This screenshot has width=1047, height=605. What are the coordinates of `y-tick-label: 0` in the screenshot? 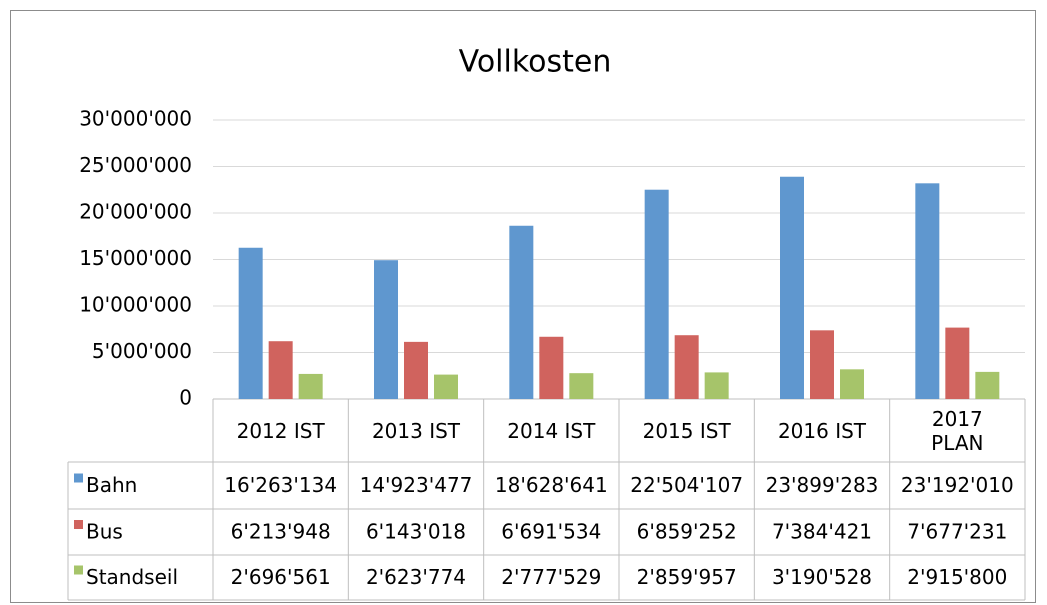 It's located at (185, 398).